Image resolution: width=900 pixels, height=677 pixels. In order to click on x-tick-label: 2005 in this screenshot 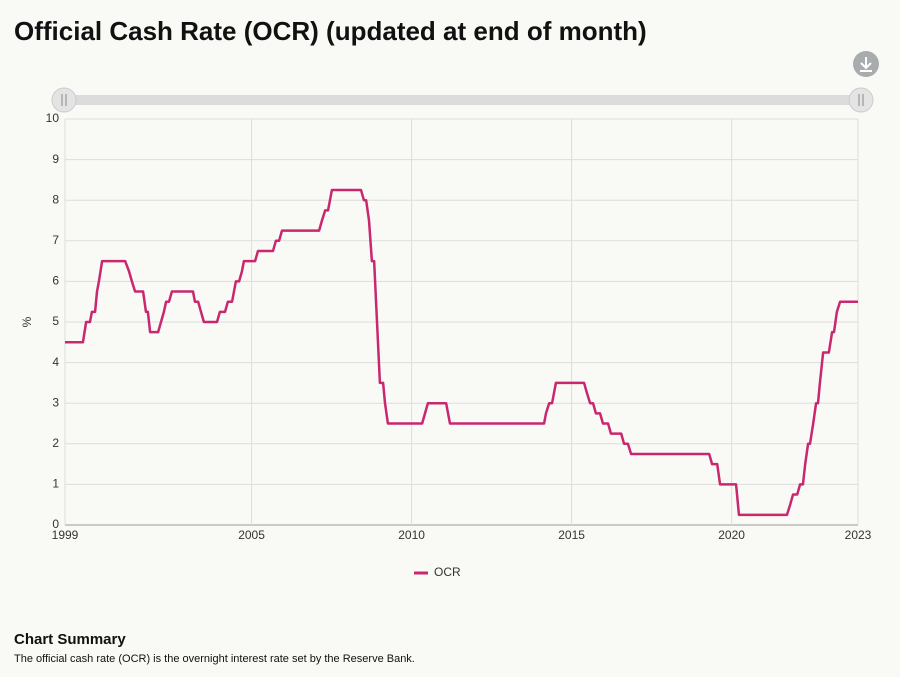, I will do `click(251, 535)`.